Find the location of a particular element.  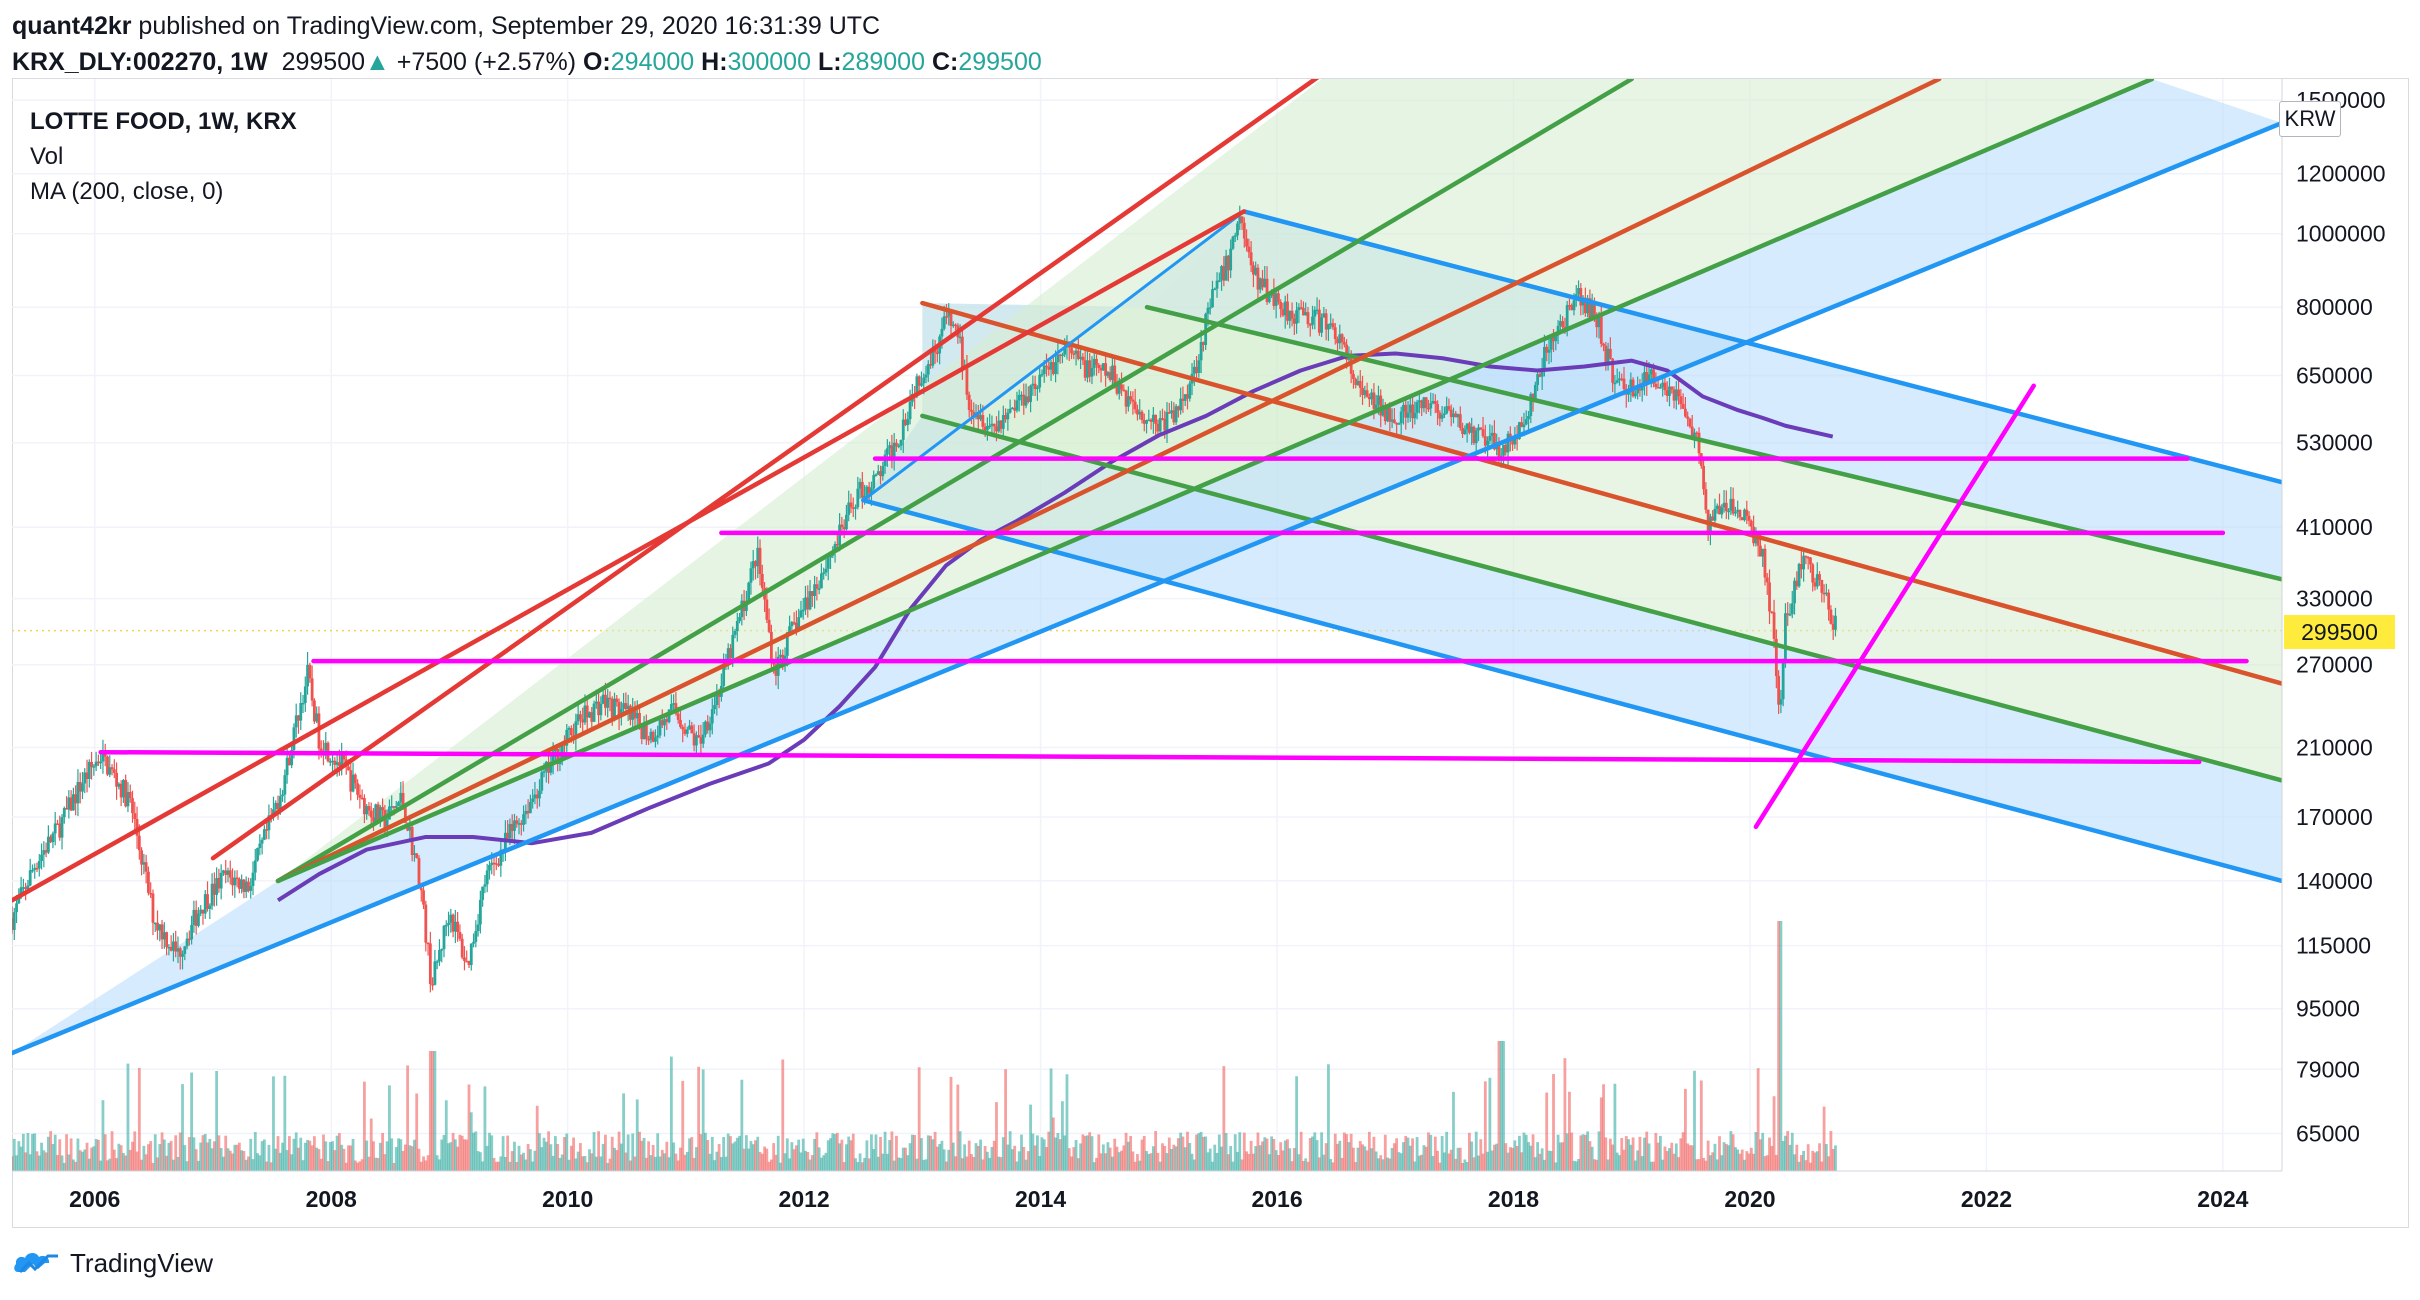

horizontal-level-line is located at coordinates (1150, 757).